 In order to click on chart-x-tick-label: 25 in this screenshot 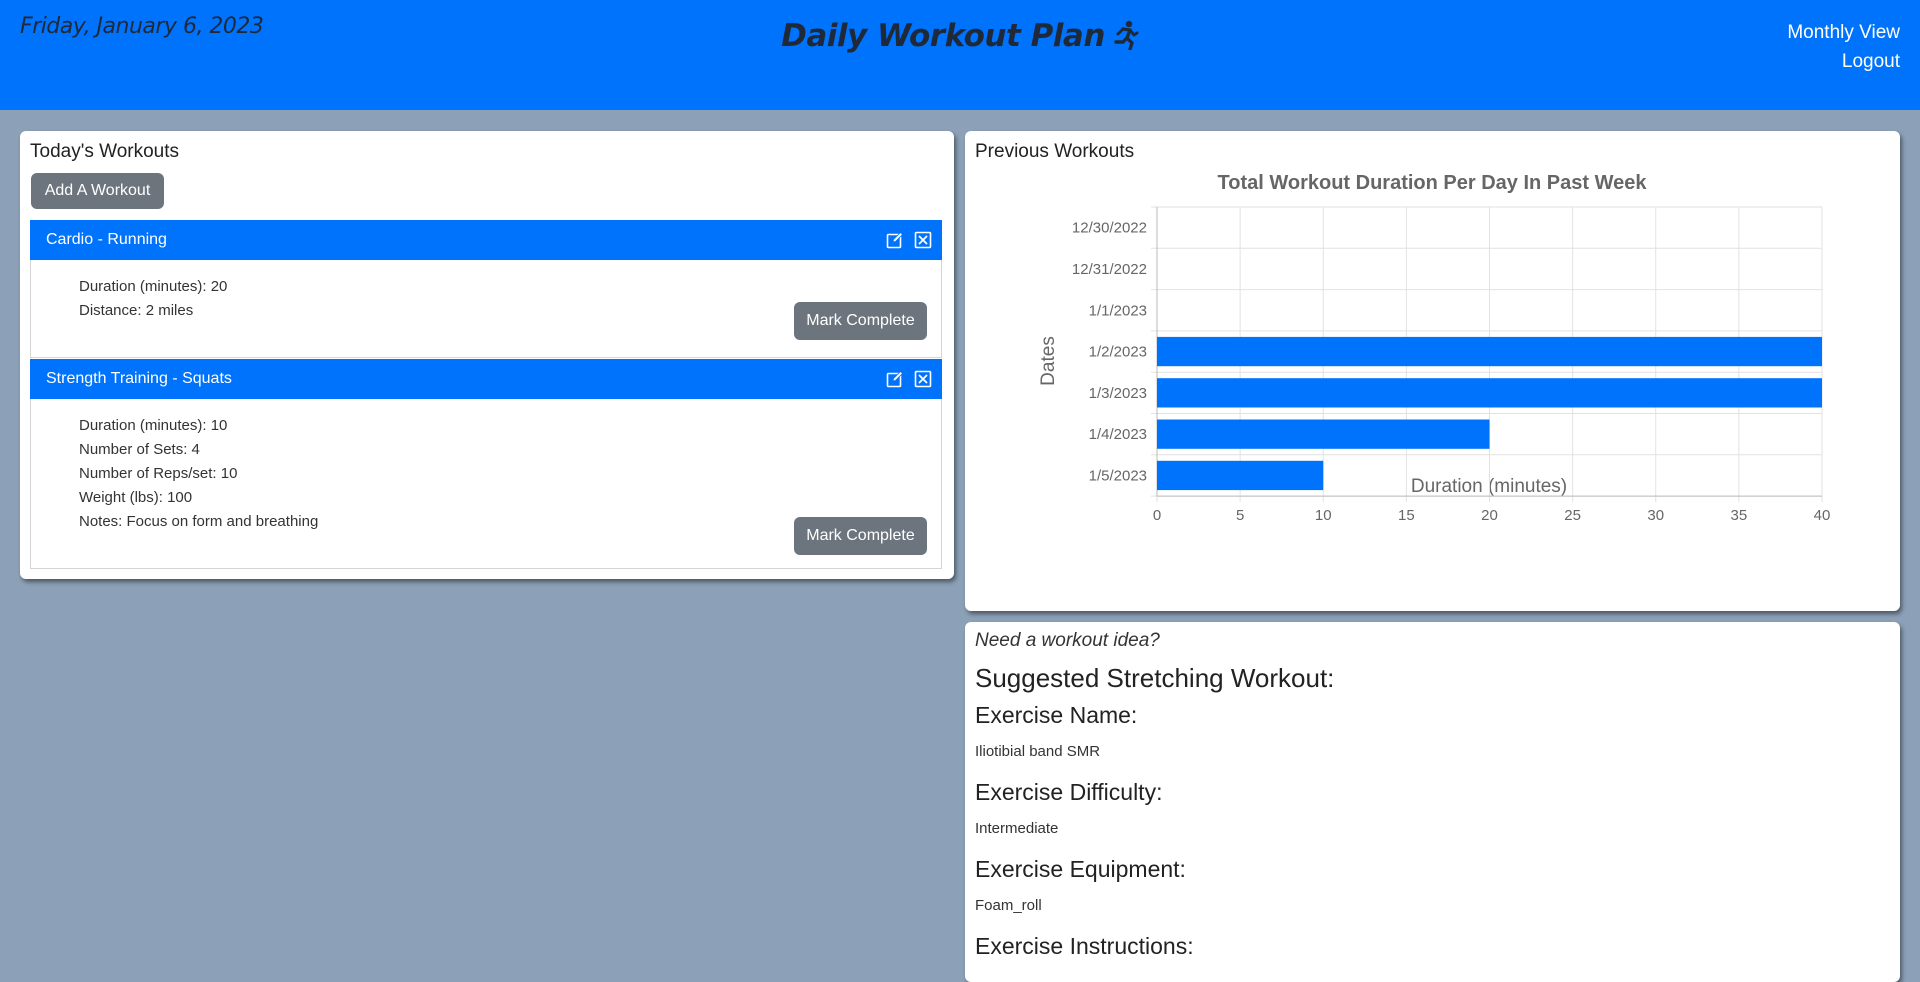, I will do `click(1572, 515)`.